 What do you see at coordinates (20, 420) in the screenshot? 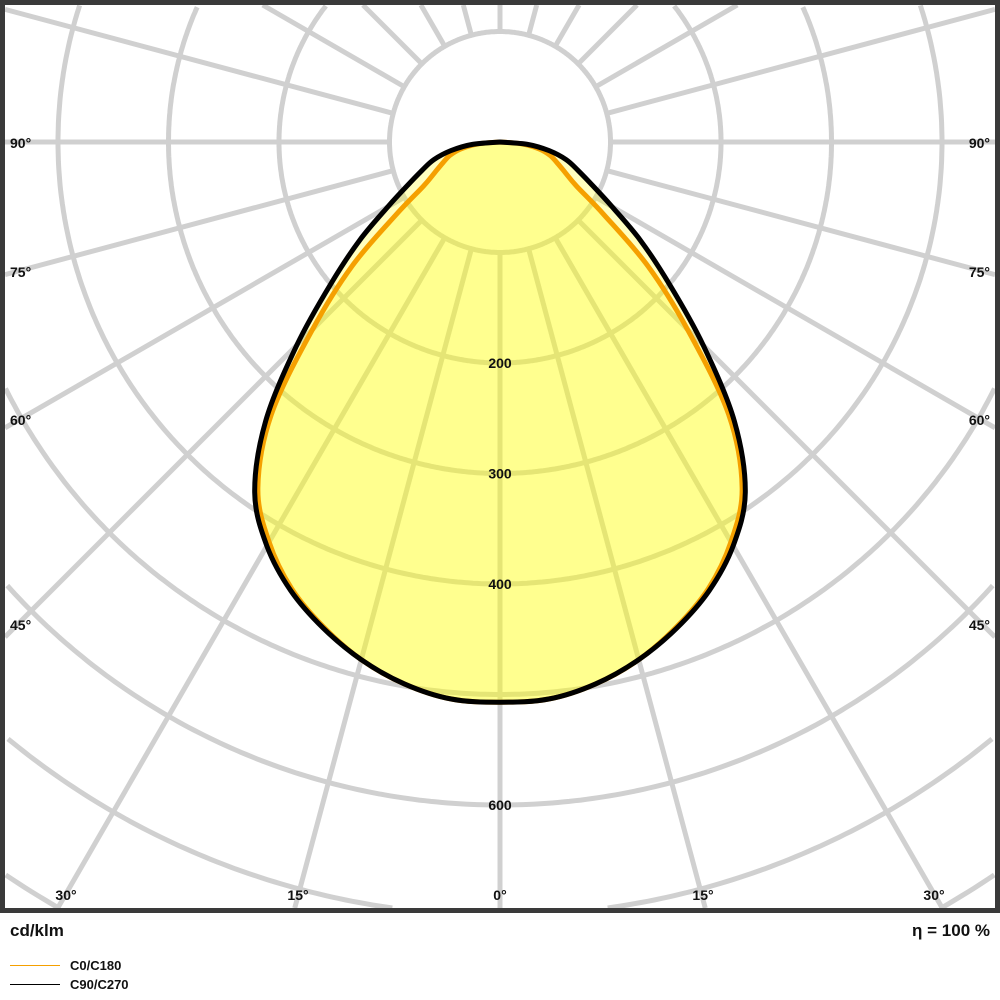
I see `angle-label-left: 60°` at bounding box center [20, 420].